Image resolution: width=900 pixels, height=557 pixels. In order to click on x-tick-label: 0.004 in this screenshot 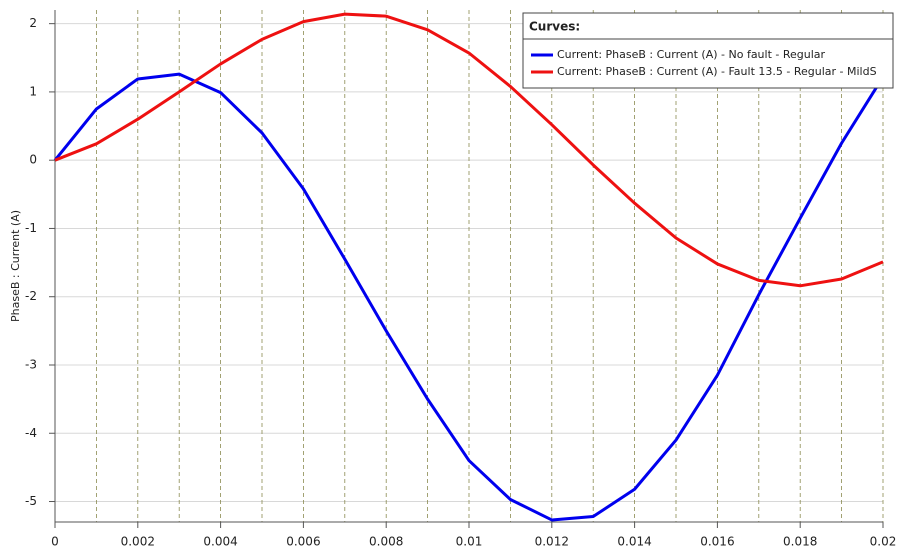, I will do `click(220, 542)`.